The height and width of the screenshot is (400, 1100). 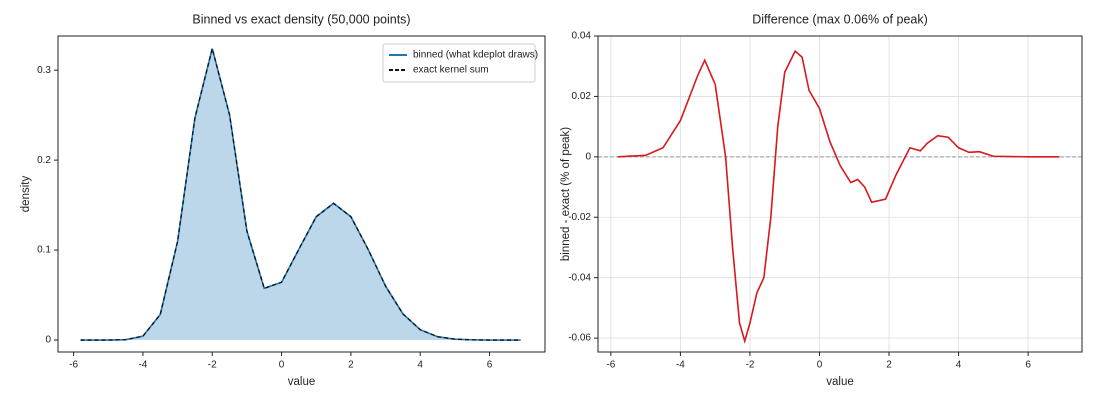 What do you see at coordinates (579, 338) in the screenshot?
I see `y-tick-label: -0.06` at bounding box center [579, 338].